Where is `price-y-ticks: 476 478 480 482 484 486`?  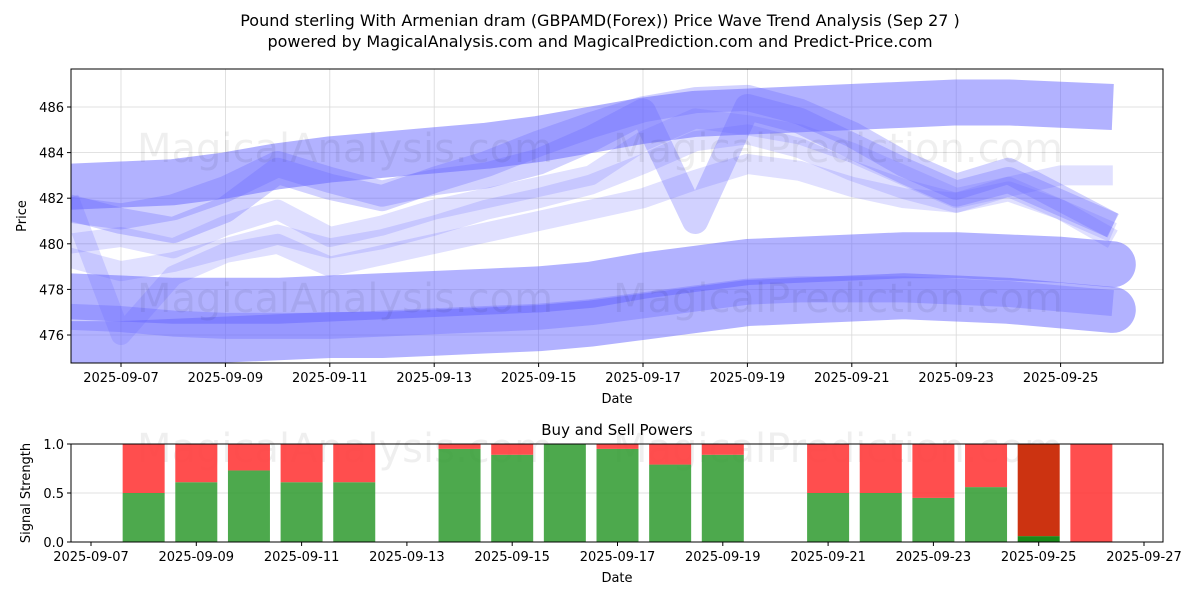
price-y-ticks: 476 478 480 482 484 486 is located at coordinates (55, 222).